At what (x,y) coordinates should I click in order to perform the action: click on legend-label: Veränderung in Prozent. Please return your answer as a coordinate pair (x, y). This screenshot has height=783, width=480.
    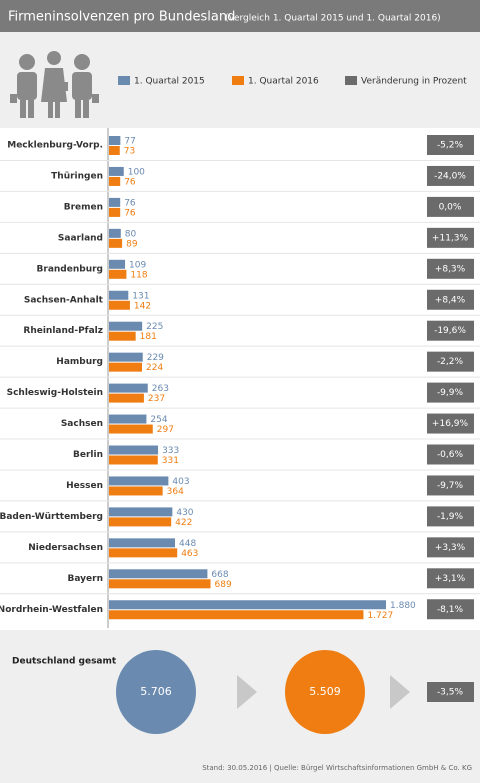
    Looking at the image, I should click on (414, 82).